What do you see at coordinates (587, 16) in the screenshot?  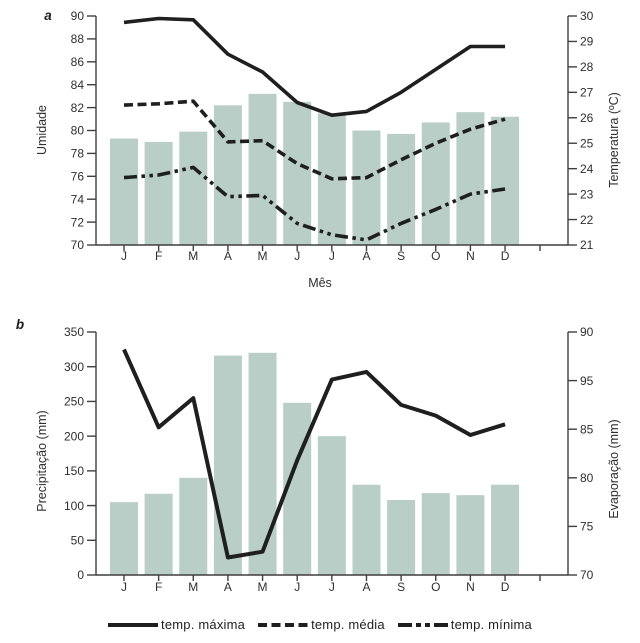 I see `right-axis-tick-label: 30` at bounding box center [587, 16].